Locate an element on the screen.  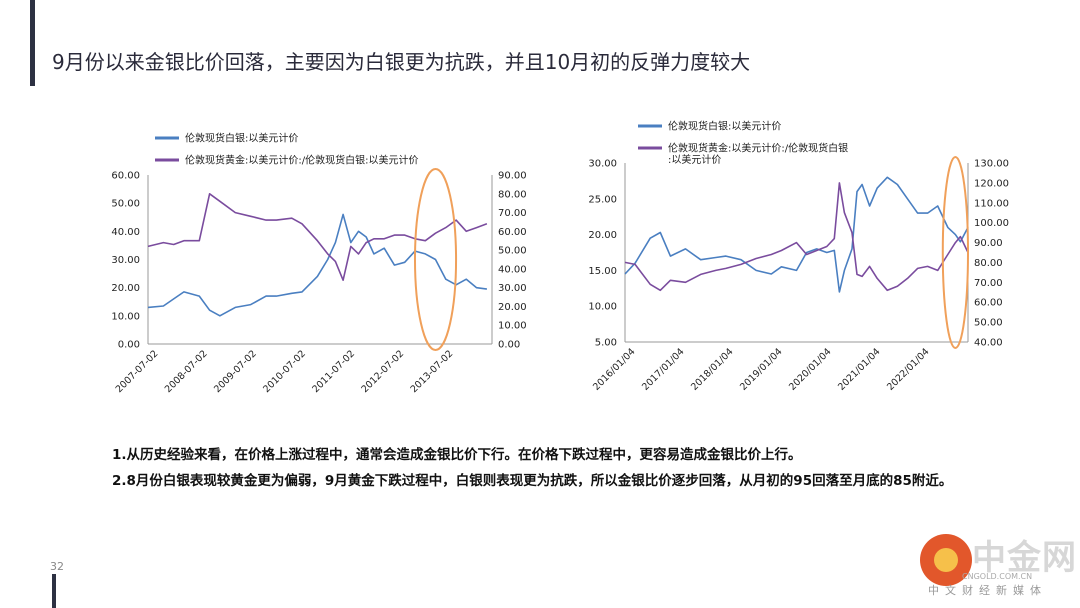
y-left-tick-label: 5.00 is located at coordinates (606, 343).